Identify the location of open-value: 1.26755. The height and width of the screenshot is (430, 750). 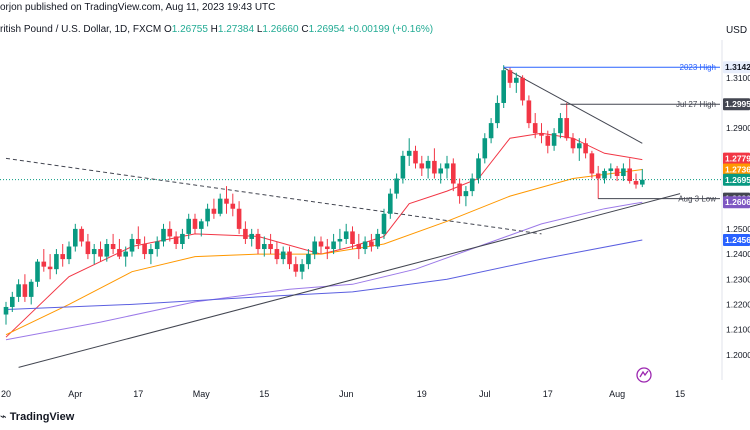
(189, 29).